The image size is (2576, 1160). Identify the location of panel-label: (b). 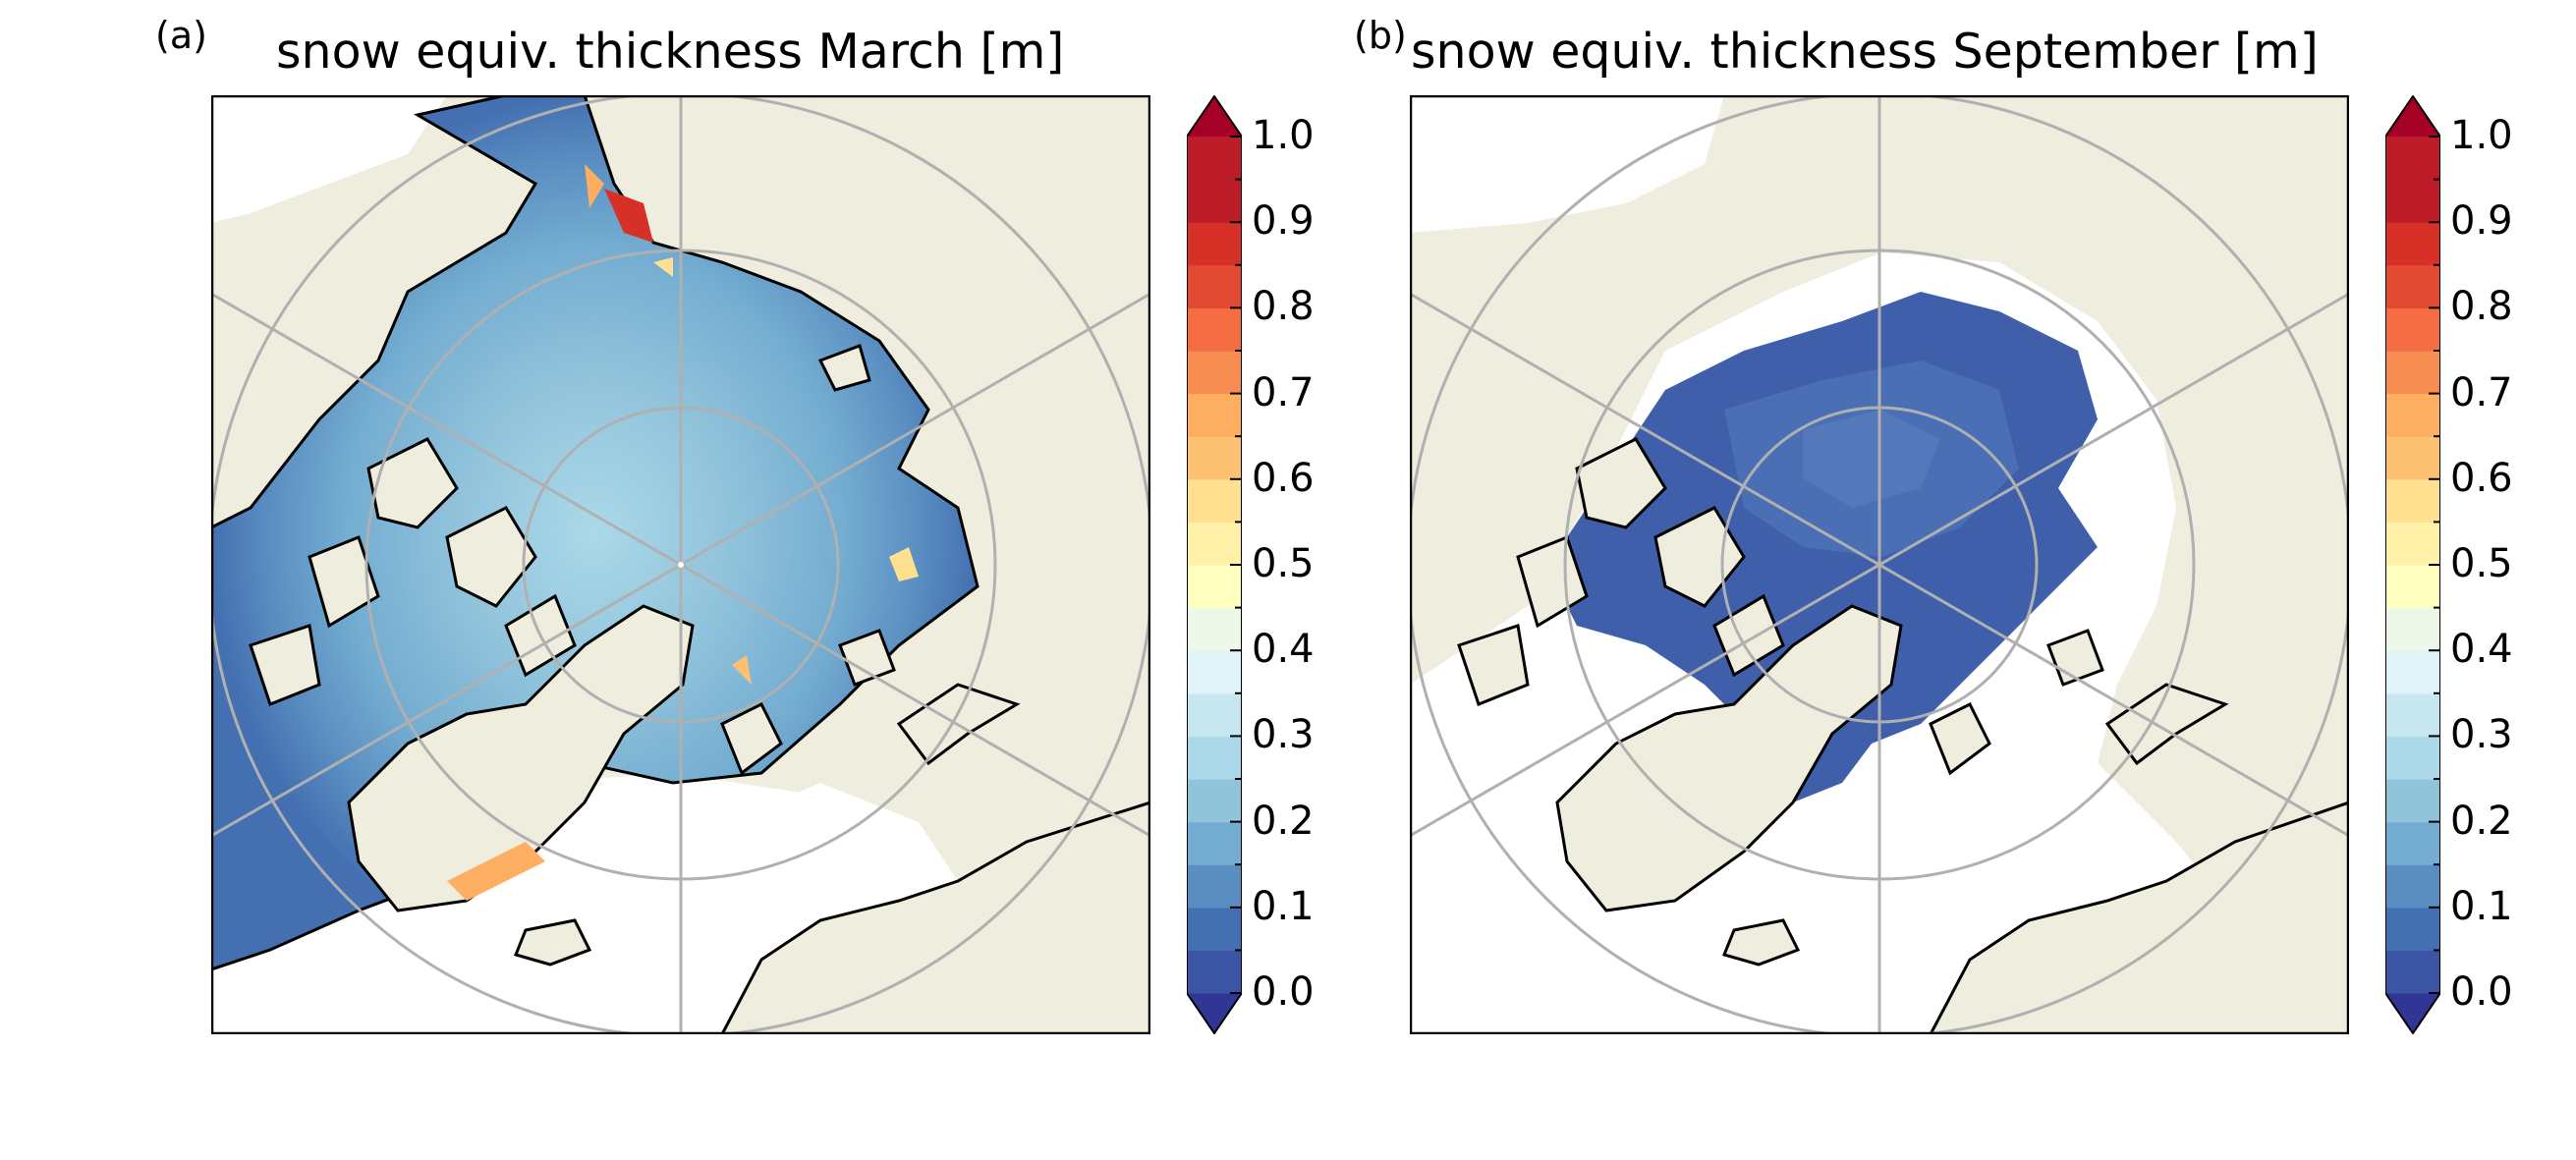
(1380, 35).